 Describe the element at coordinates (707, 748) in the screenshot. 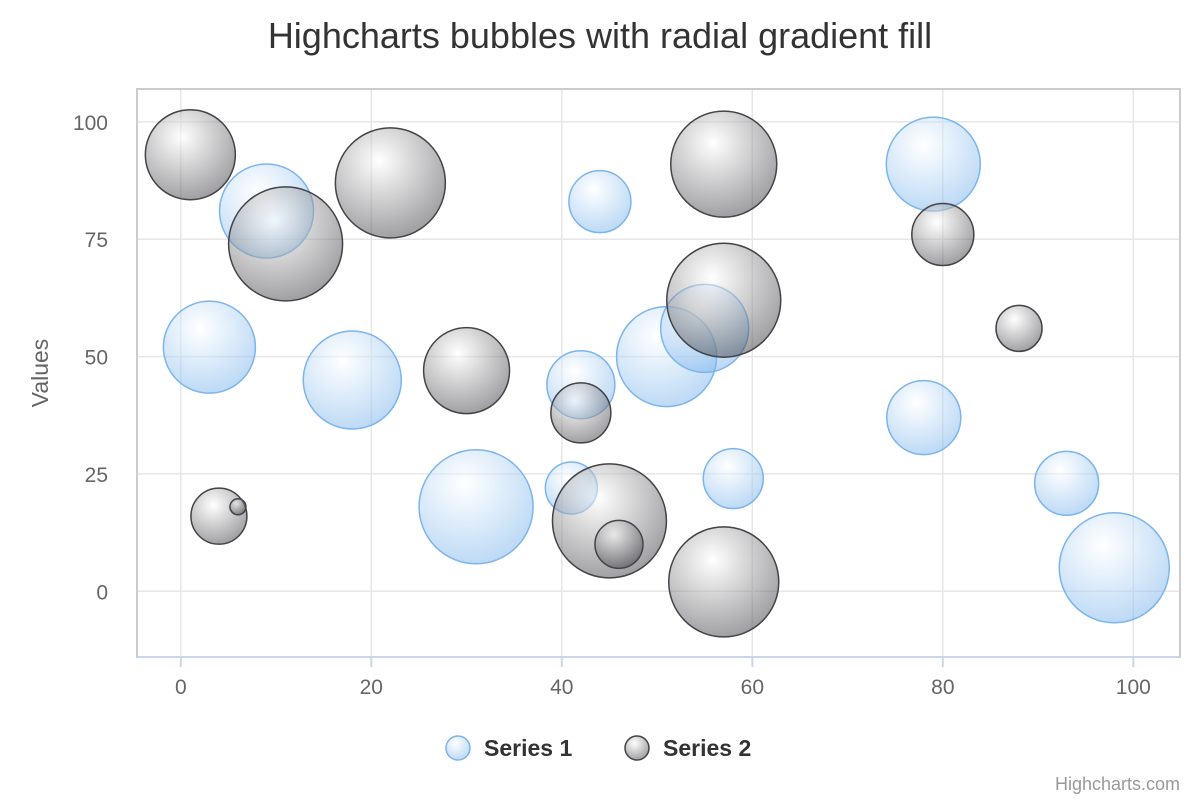

I see `legend-label-series-2: Series 2` at that location.